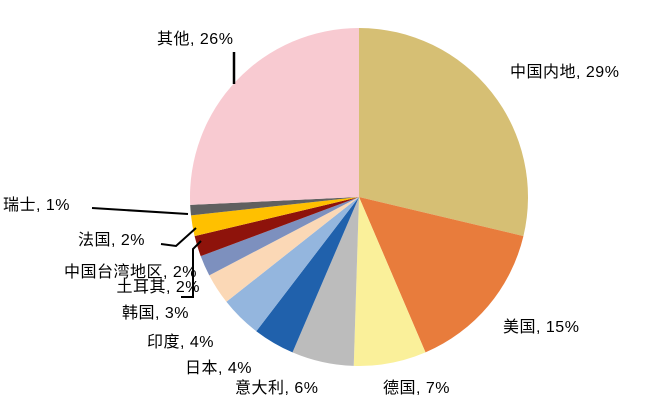 The image size is (646, 420). I want to click on label-germany: 德国, 7%, so click(417, 388).